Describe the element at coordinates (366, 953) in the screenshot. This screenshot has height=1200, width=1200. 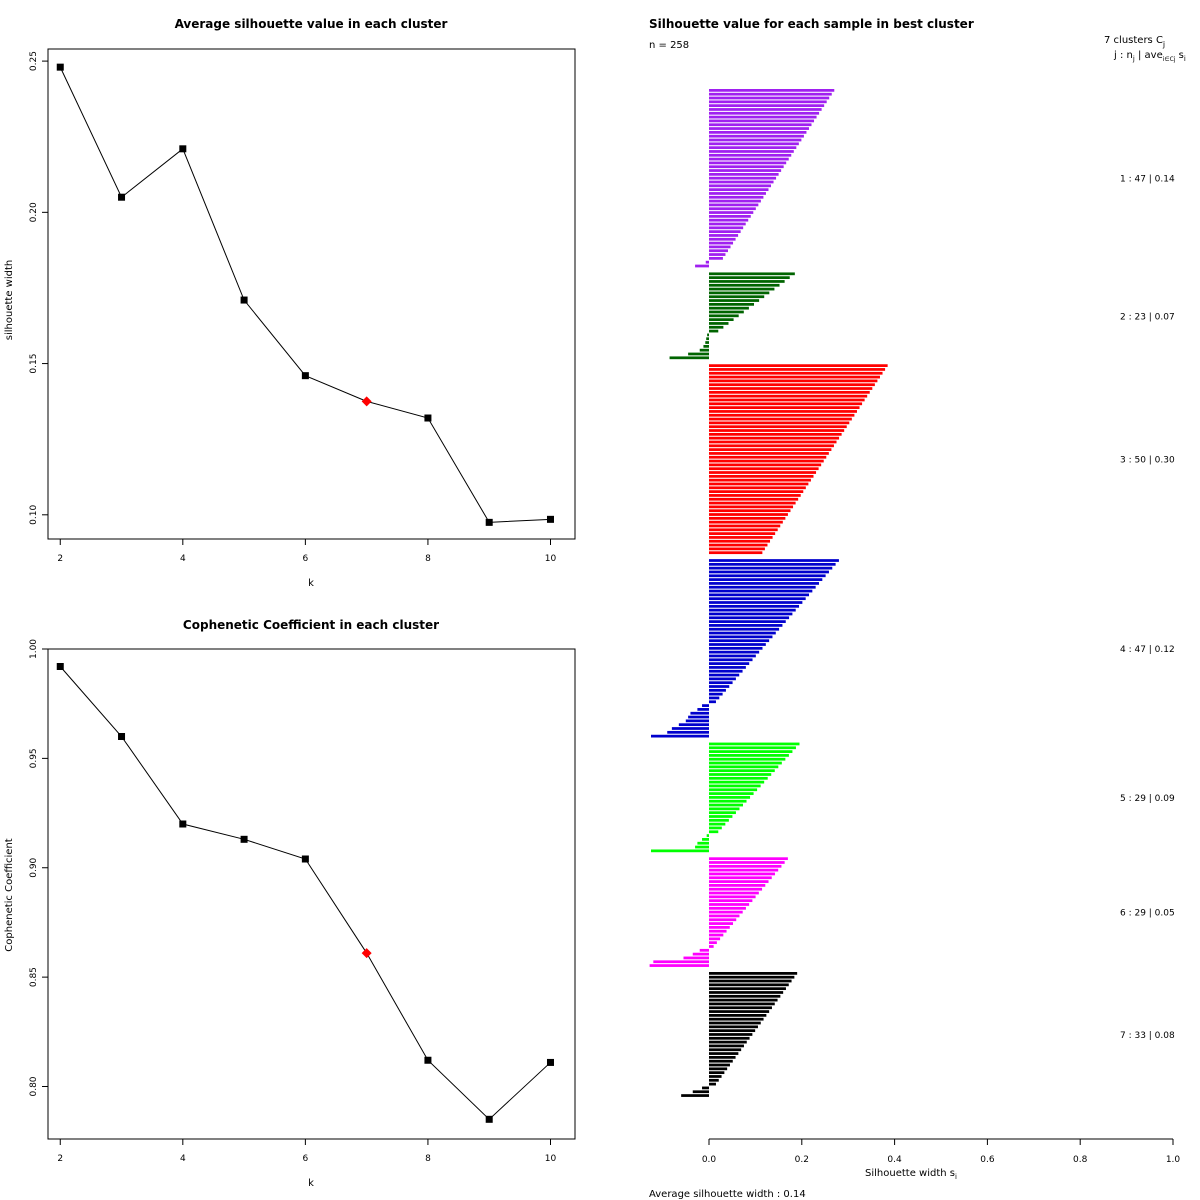
I see `cophenetic-best-k-point` at that location.